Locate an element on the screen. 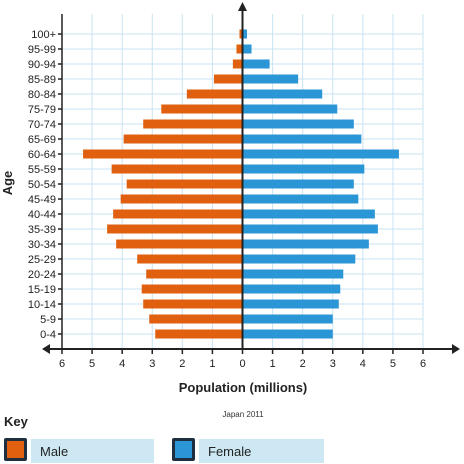 The image size is (464, 464). y-axis-title: Age is located at coordinates (7, 183).